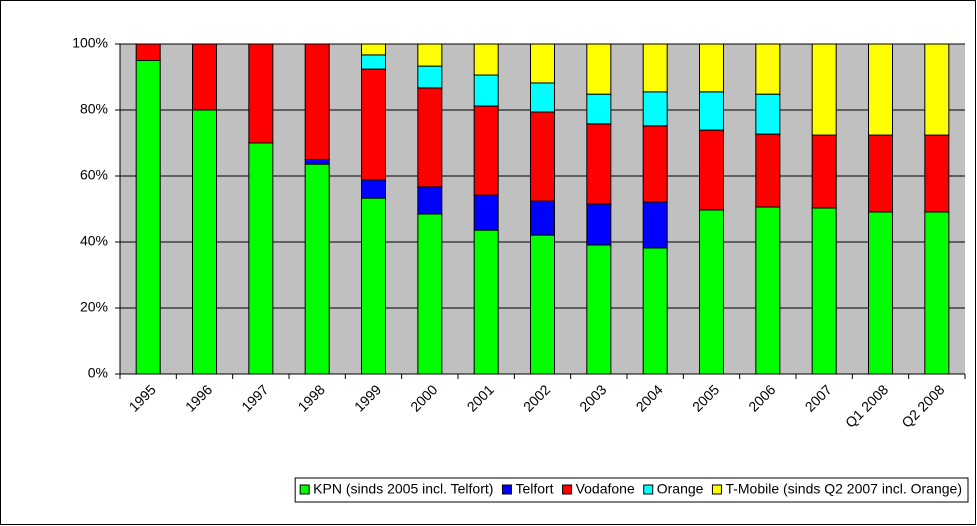 The height and width of the screenshot is (526, 977). I want to click on legend-label: Vodafone, so click(605, 489).